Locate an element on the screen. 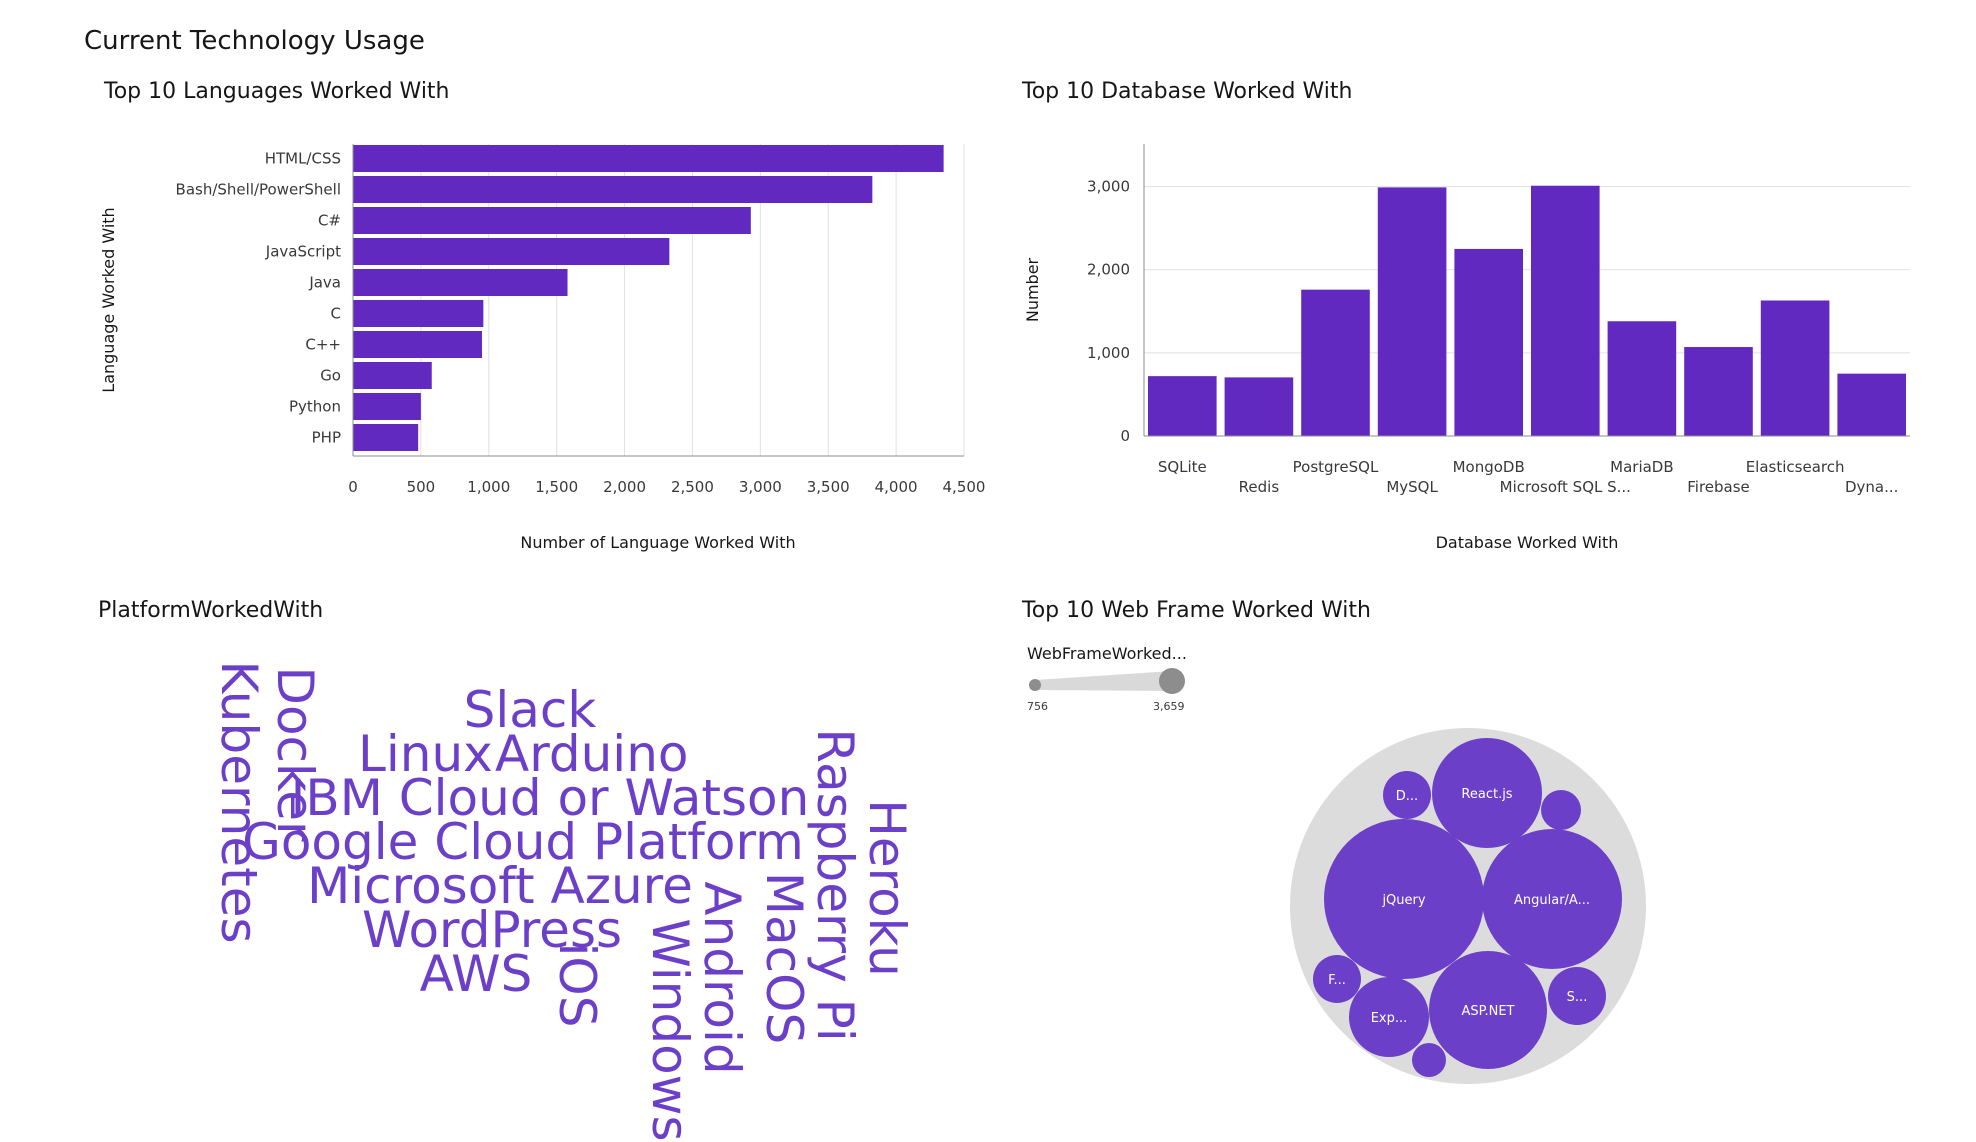 The image size is (1976, 1142). languages-category-label: PHP is located at coordinates (326, 438).